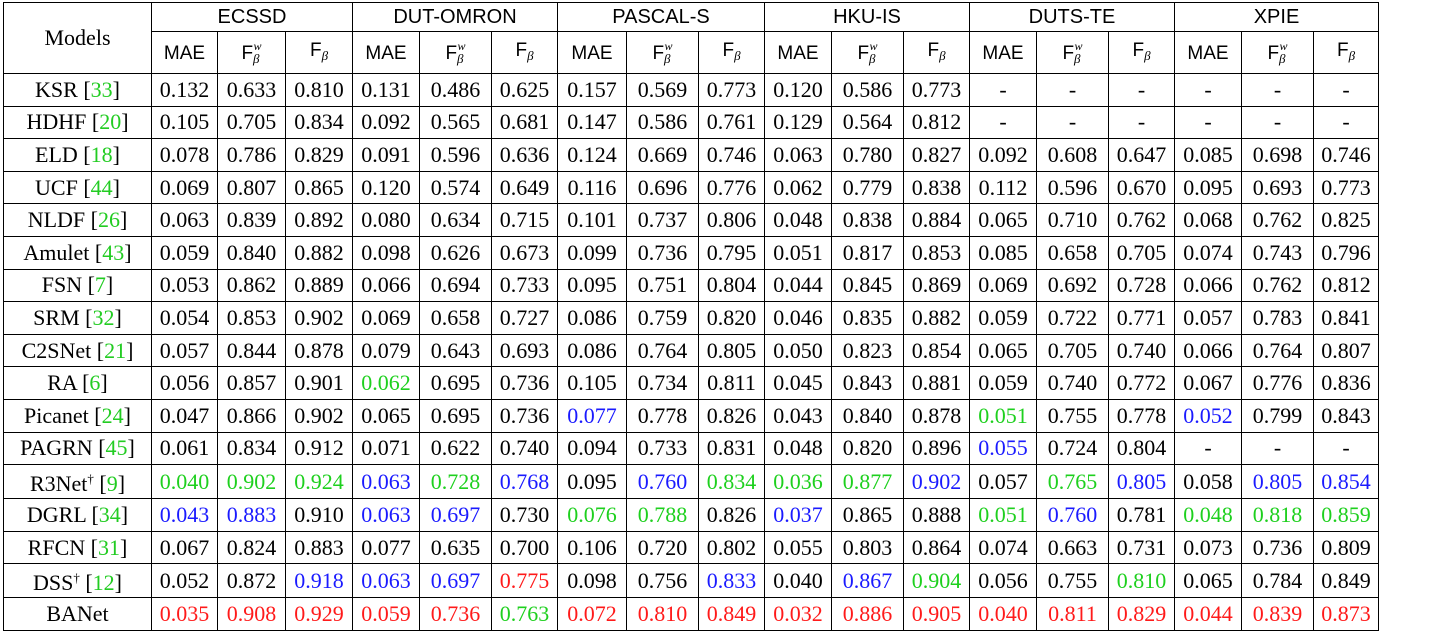 Image resolution: width=1430 pixels, height=631 pixels. What do you see at coordinates (108, 220) in the screenshot?
I see `citation-link: 26` at bounding box center [108, 220].